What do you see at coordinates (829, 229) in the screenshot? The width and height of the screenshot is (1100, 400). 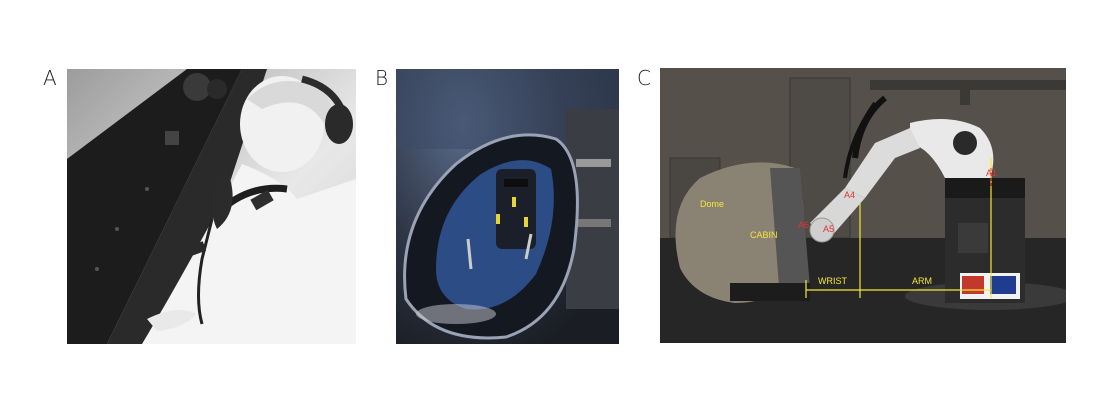 I see `label-a5: A5` at bounding box center [829, 229].